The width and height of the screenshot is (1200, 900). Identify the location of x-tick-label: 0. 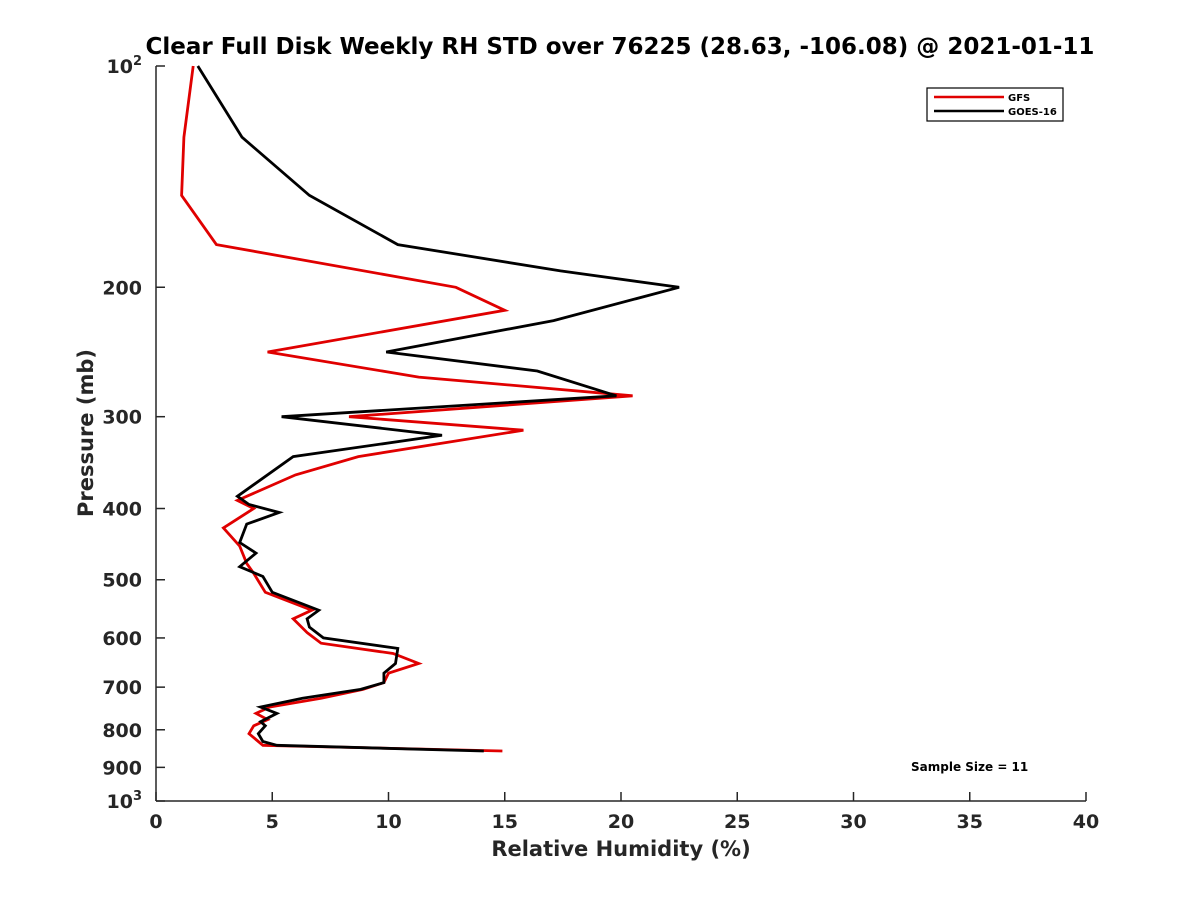
(155, 822).